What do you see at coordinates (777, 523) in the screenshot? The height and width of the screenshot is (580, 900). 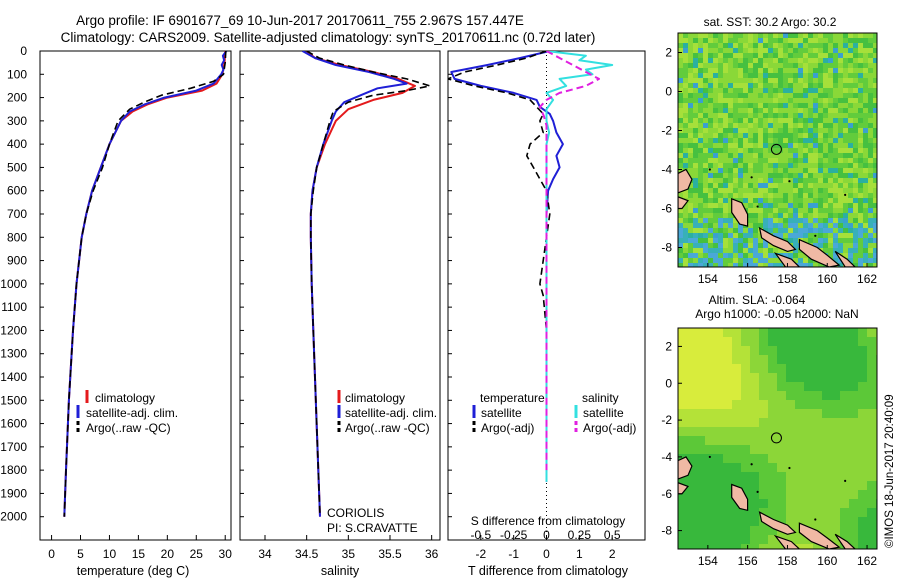 I see `land-island` at bounding box center [777, 523].